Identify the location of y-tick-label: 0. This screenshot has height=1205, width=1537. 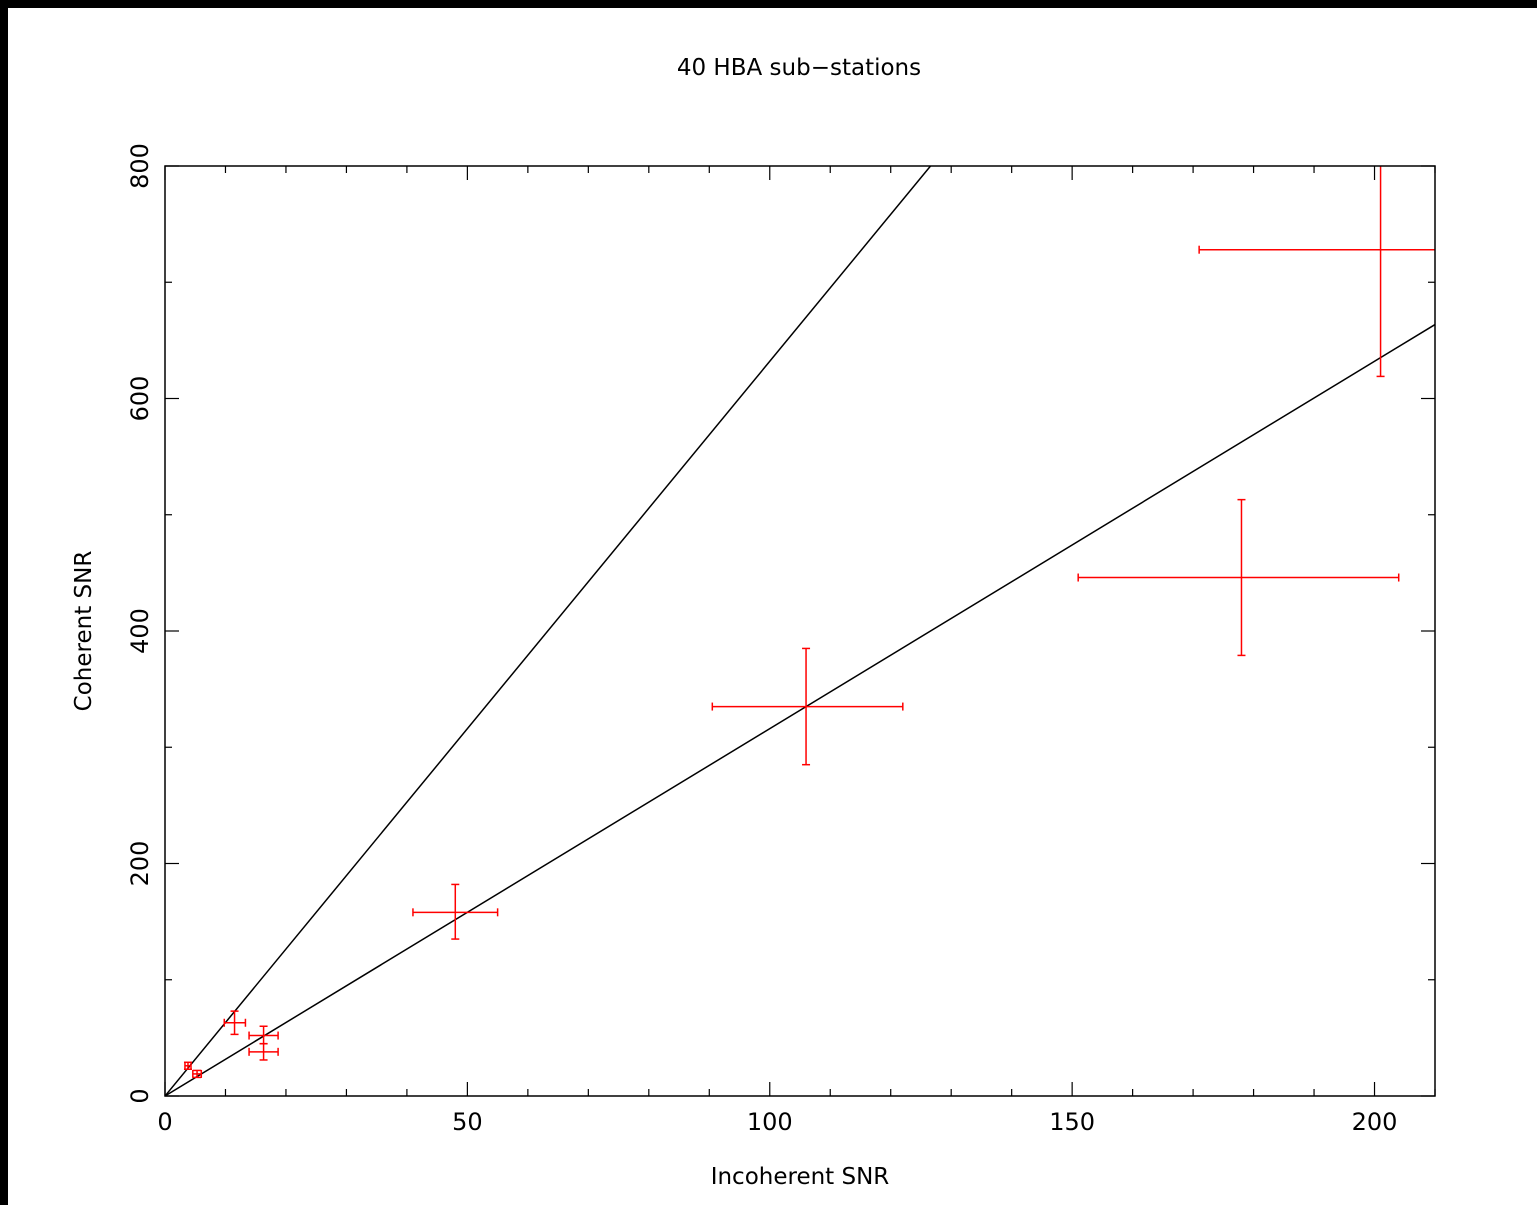
(140, 1095).